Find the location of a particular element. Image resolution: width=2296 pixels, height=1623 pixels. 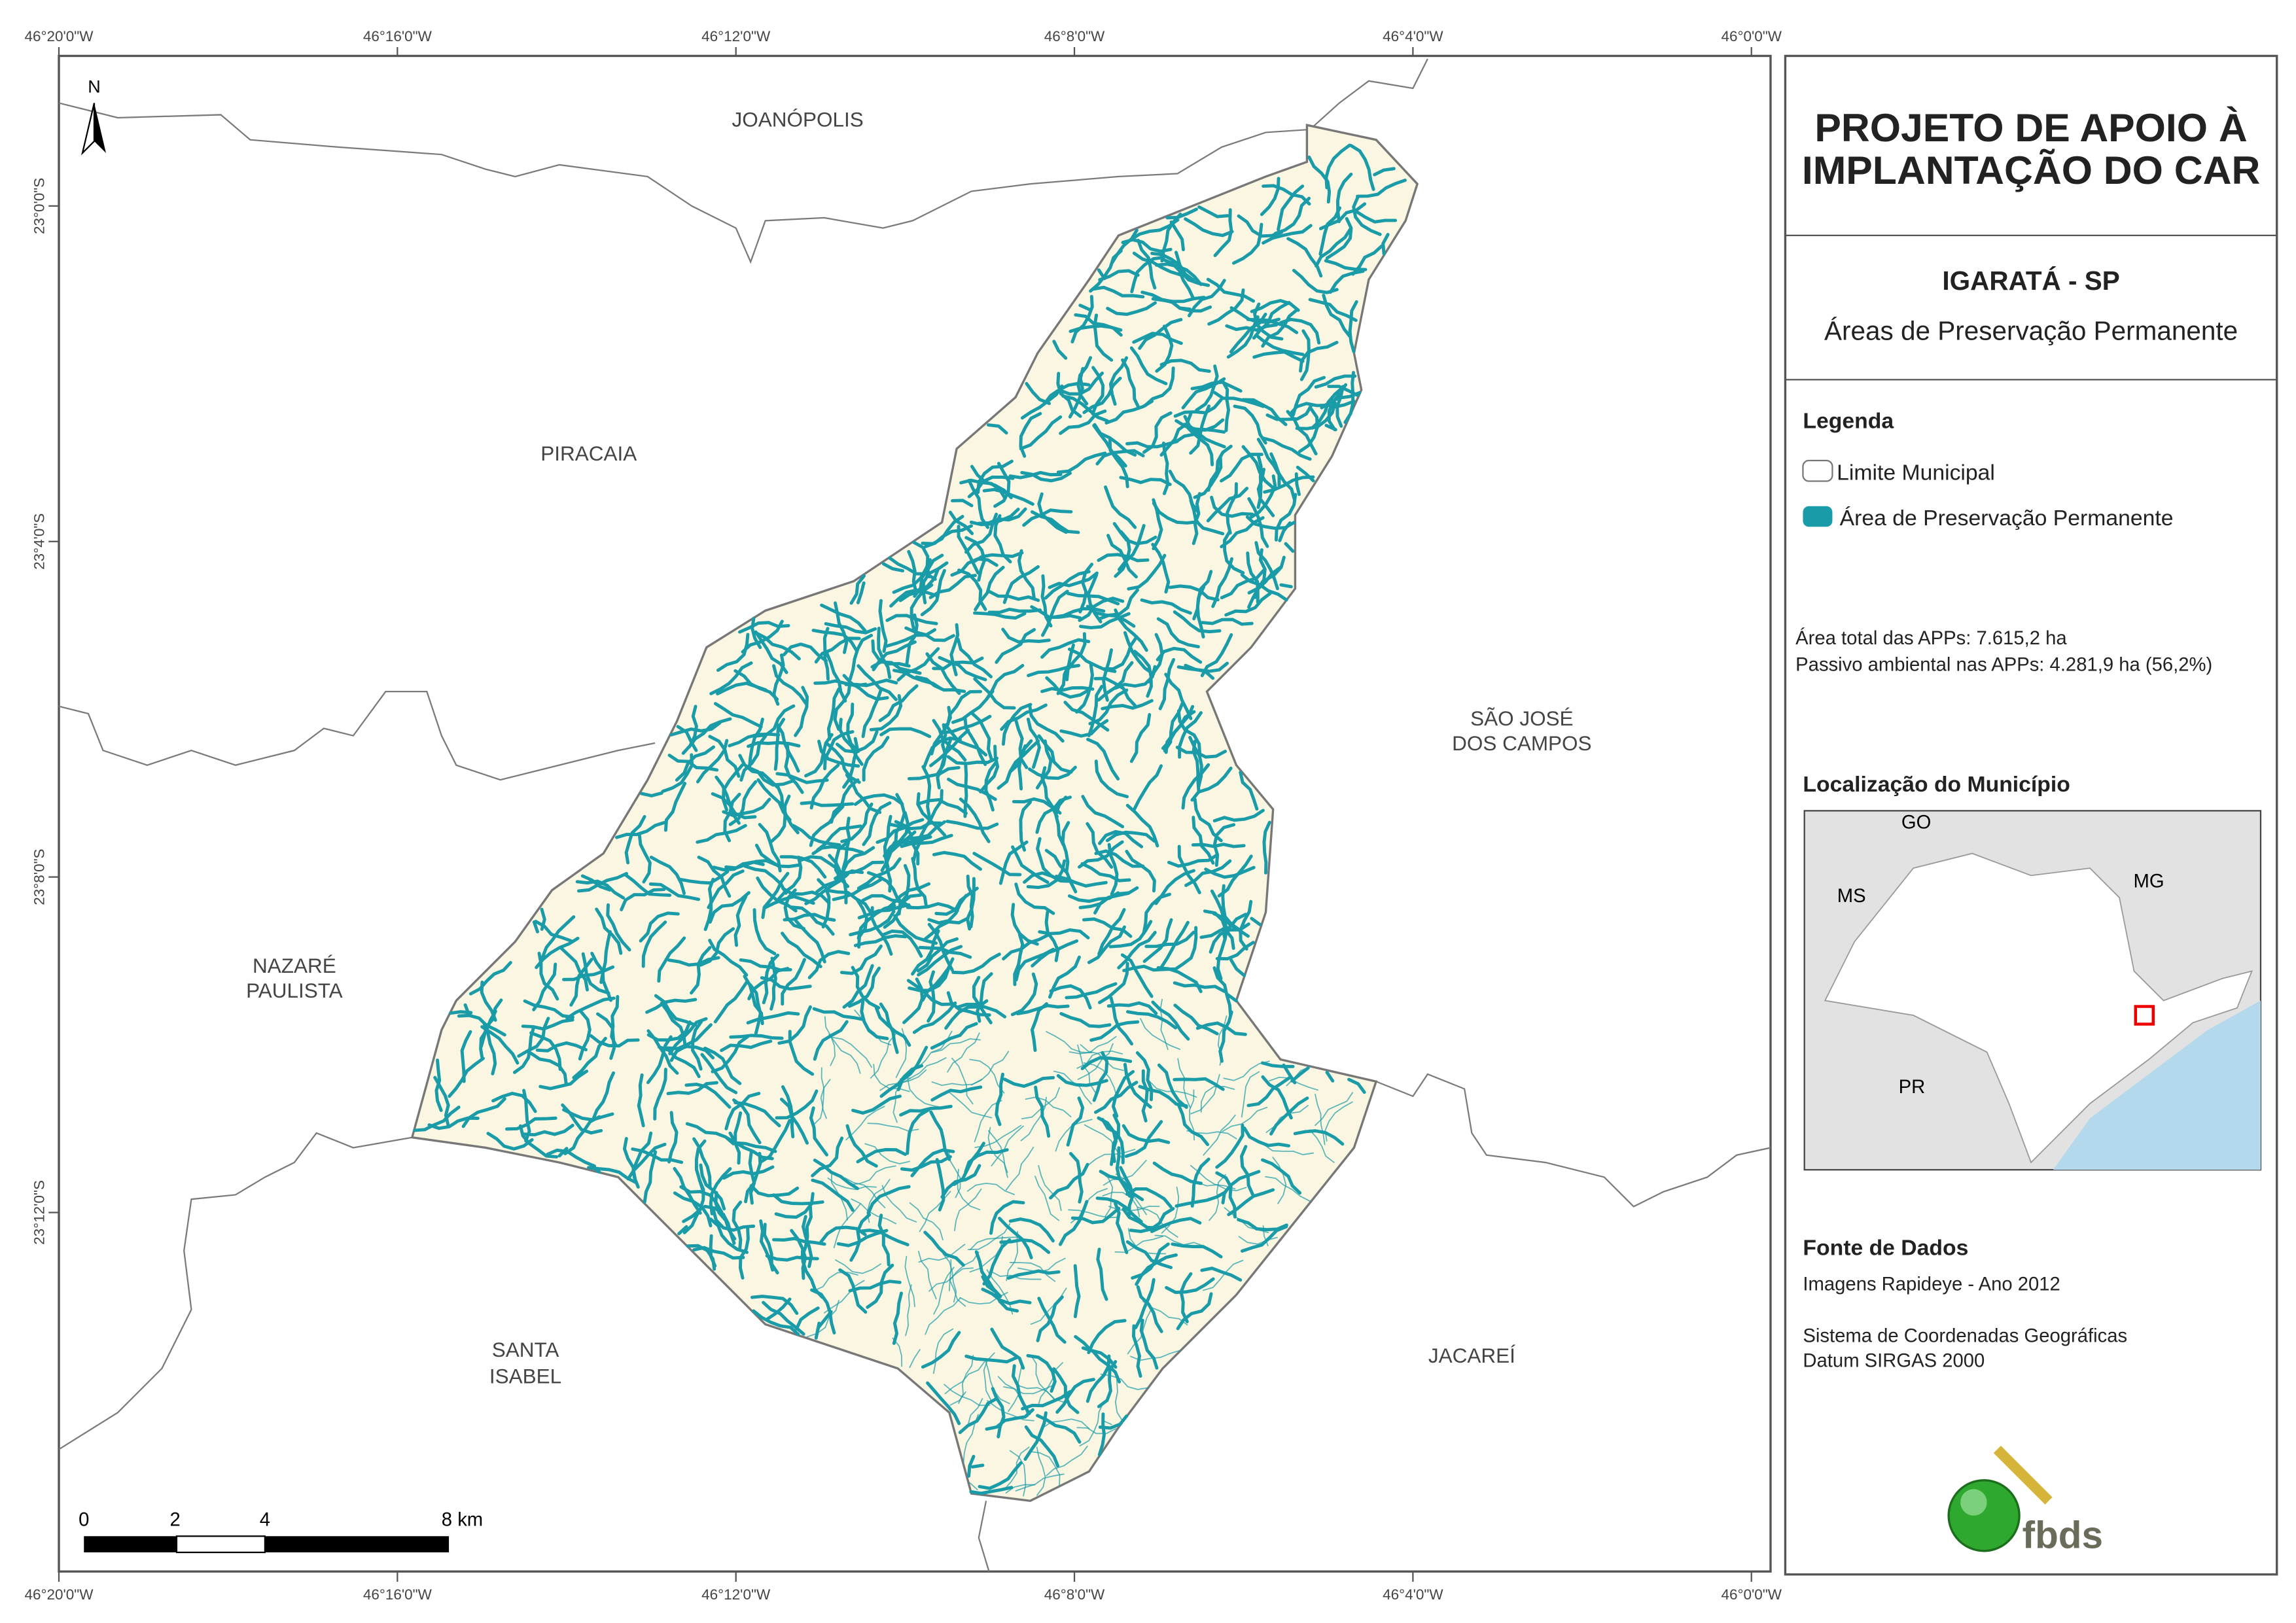

logo-circle is located at coordinates (1984, 1516).